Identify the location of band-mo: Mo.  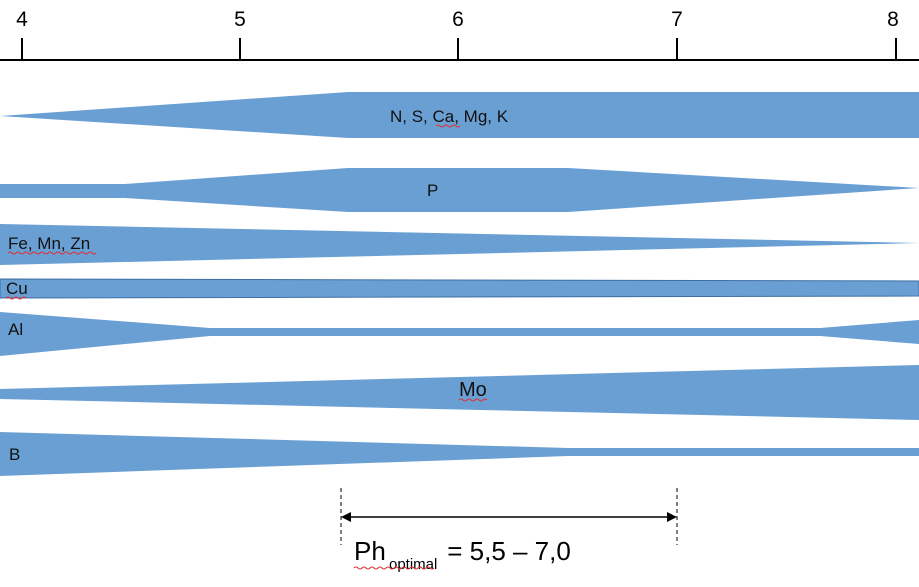
(459, 392).